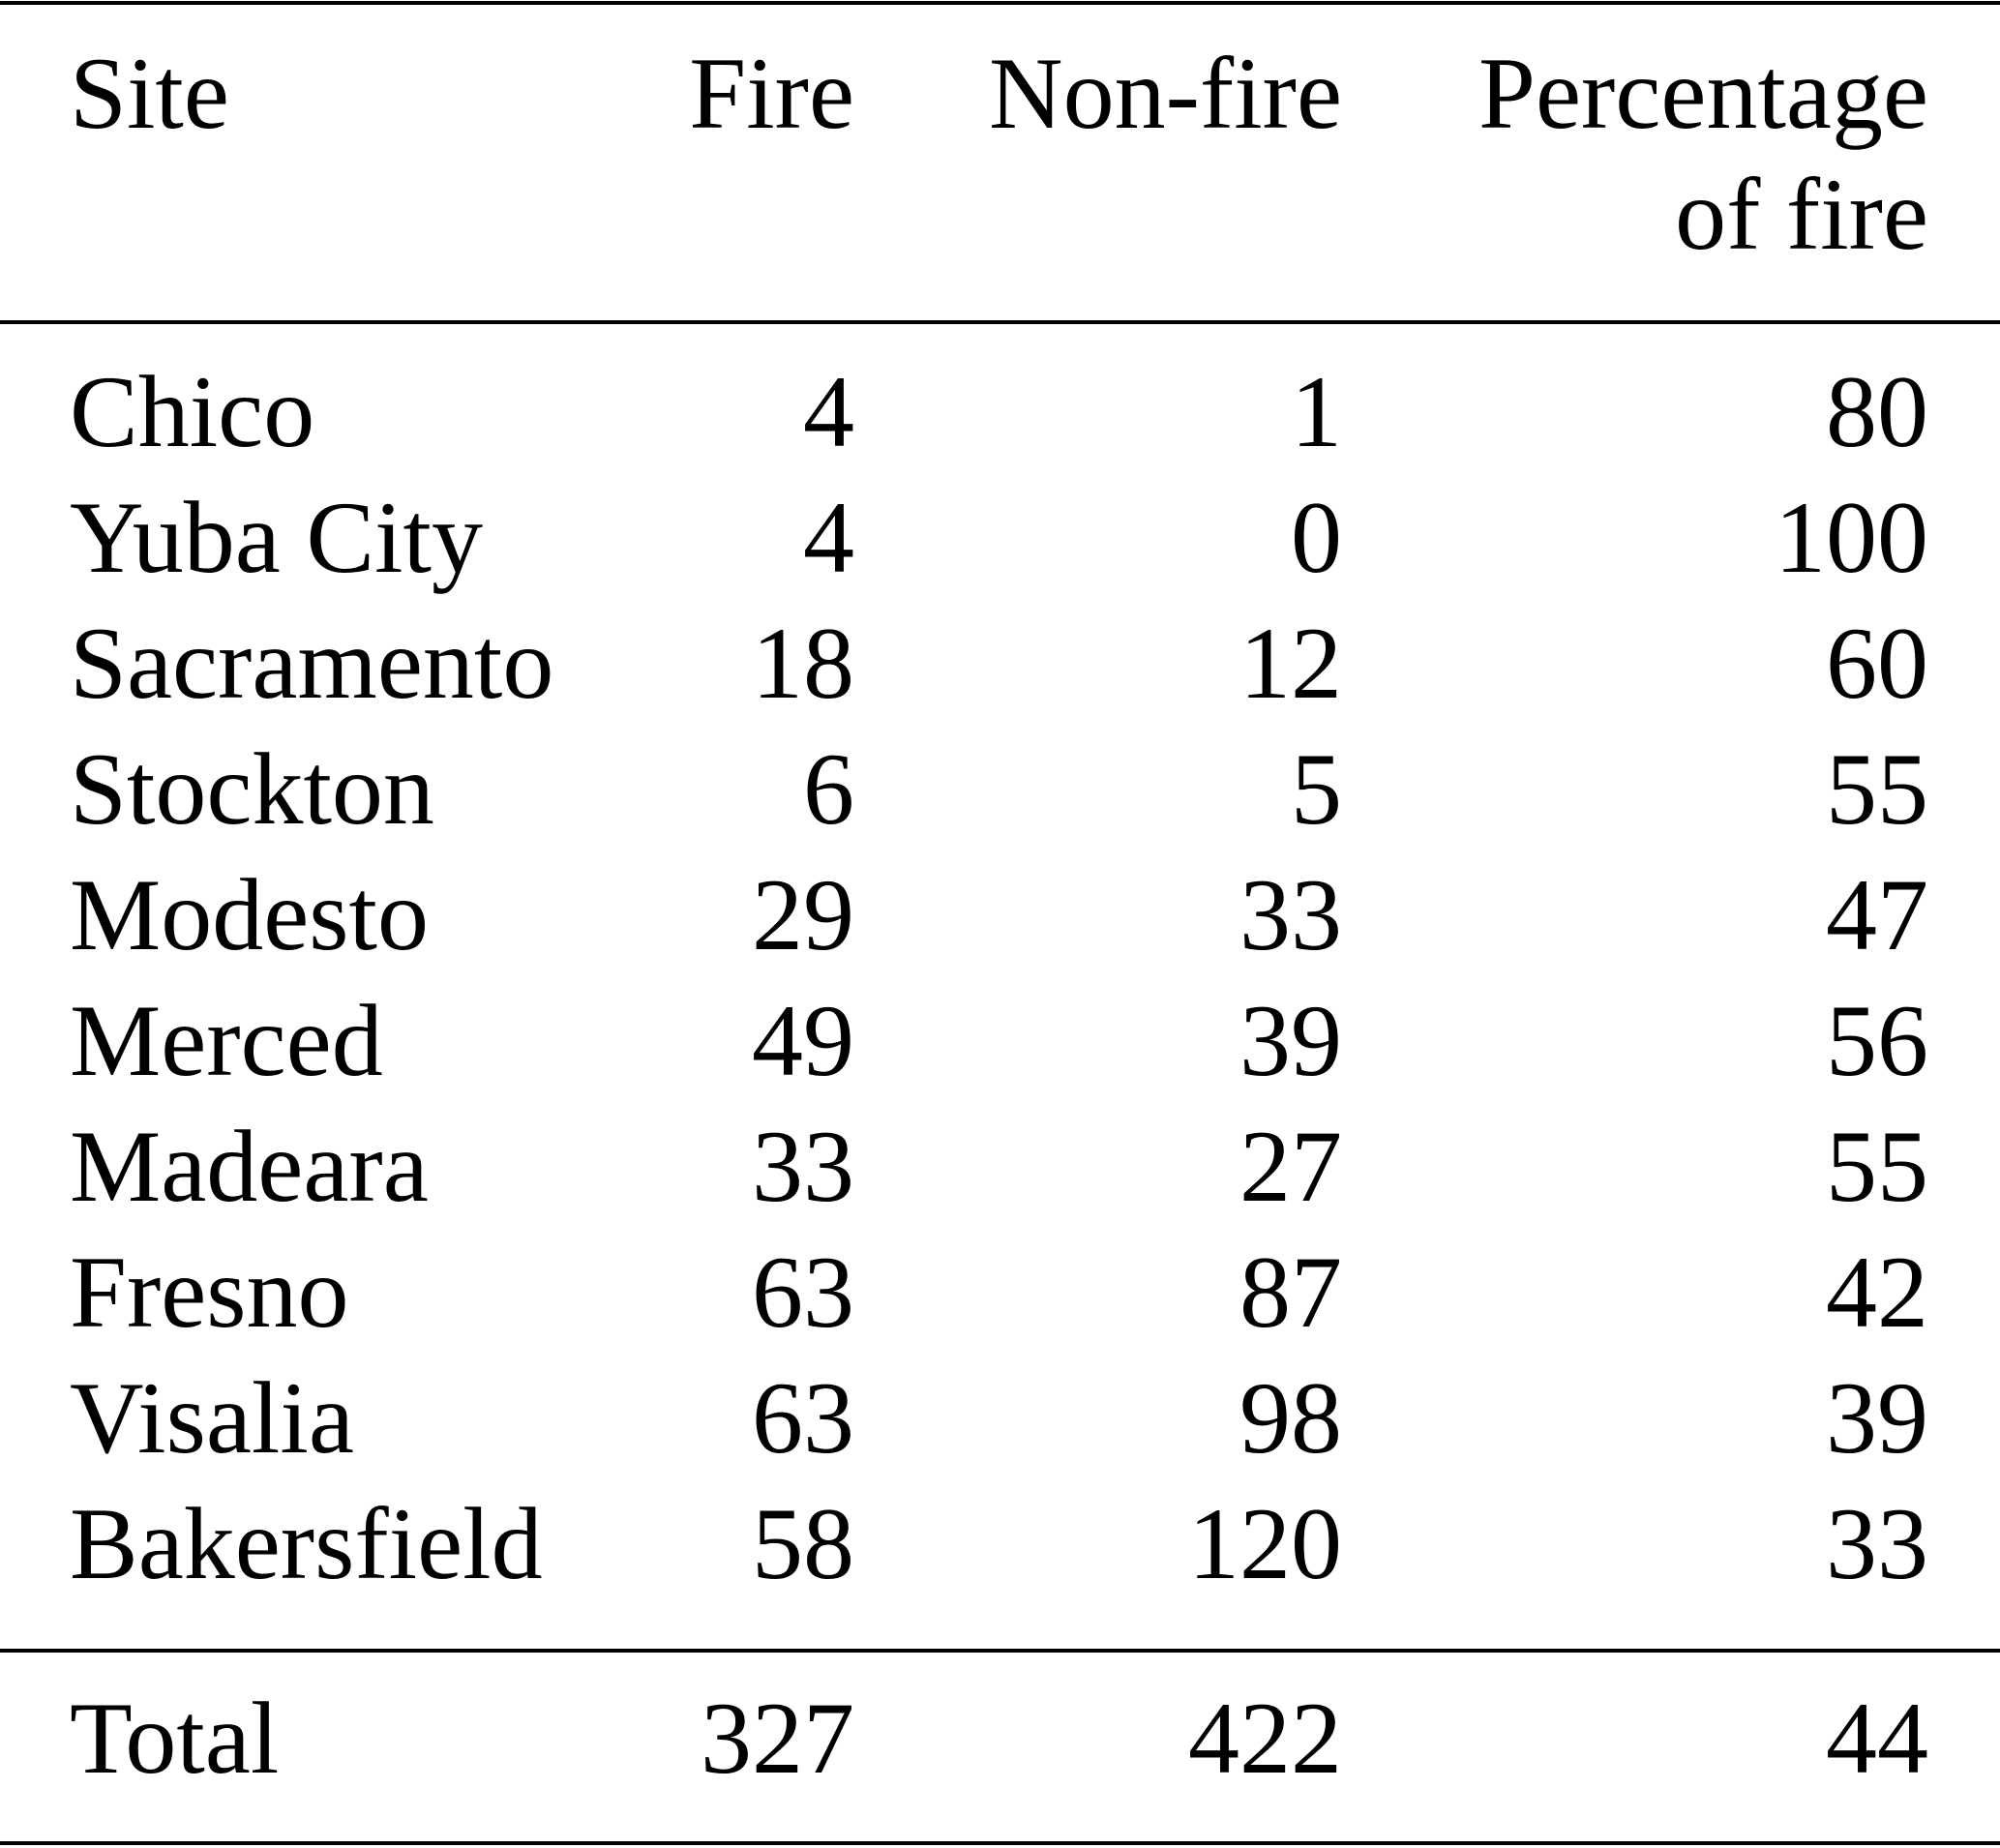 The height and width of the screenshot is (1848, 2000). I want to click on cell: 87, so click(1290, 1292).